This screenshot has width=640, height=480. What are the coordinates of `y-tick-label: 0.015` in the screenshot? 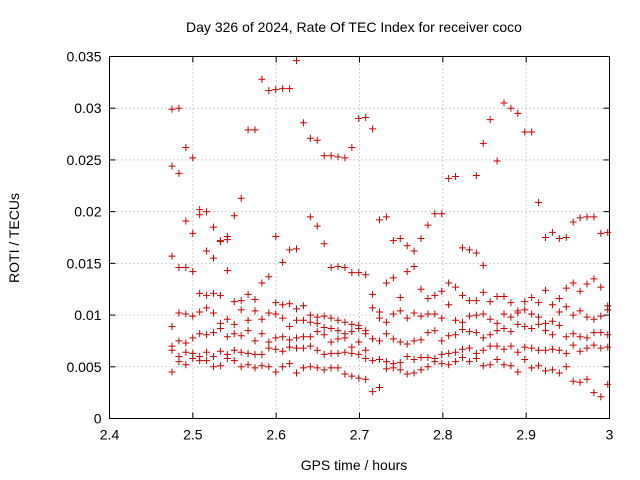 It's located at (83, 263).